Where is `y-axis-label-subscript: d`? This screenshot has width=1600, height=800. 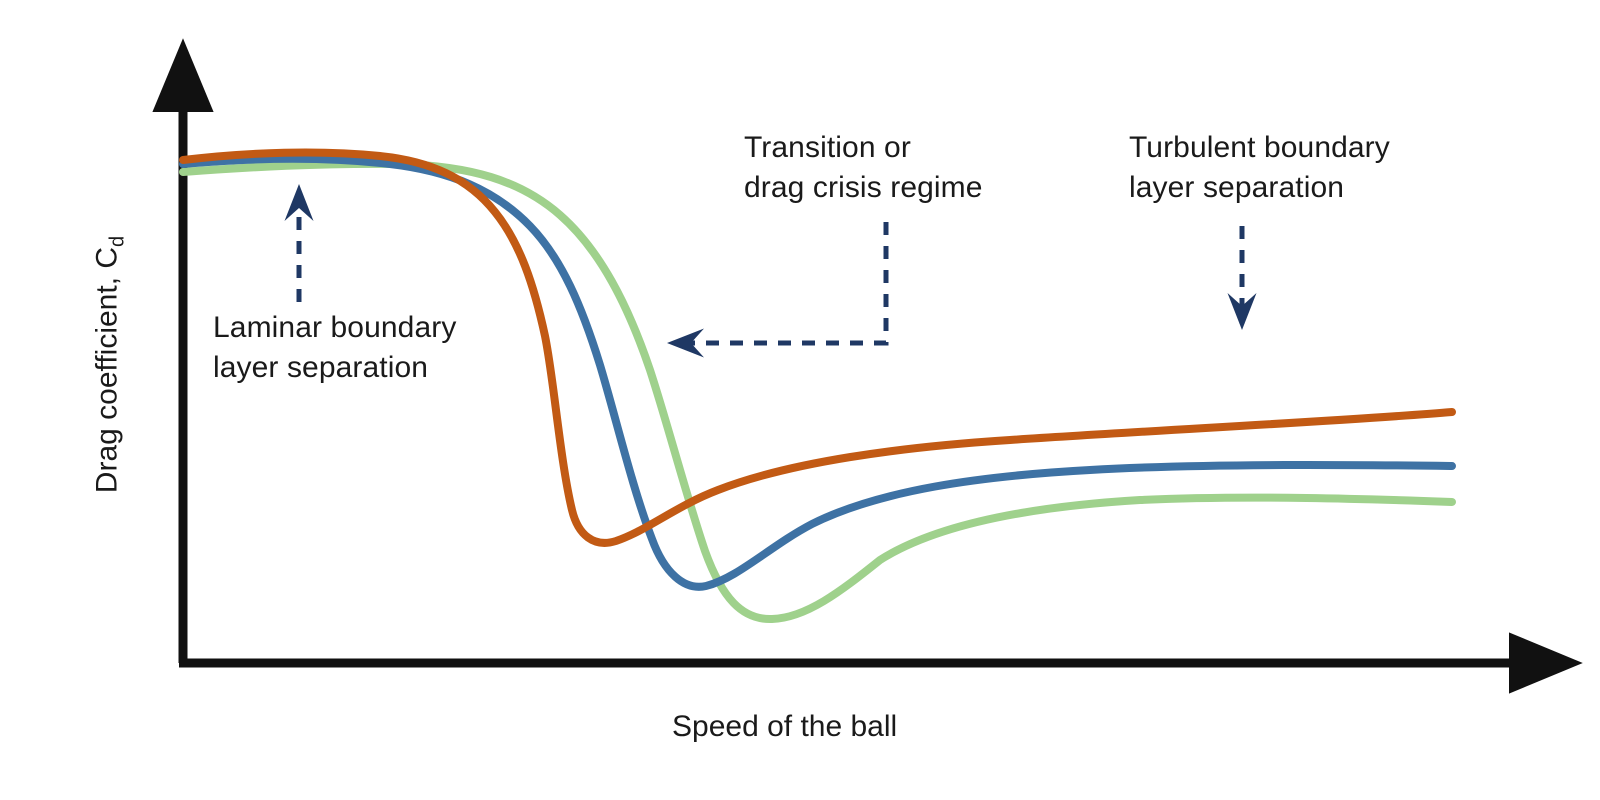 y-axis-label-subscript: d is located at coordinates (117, 241).